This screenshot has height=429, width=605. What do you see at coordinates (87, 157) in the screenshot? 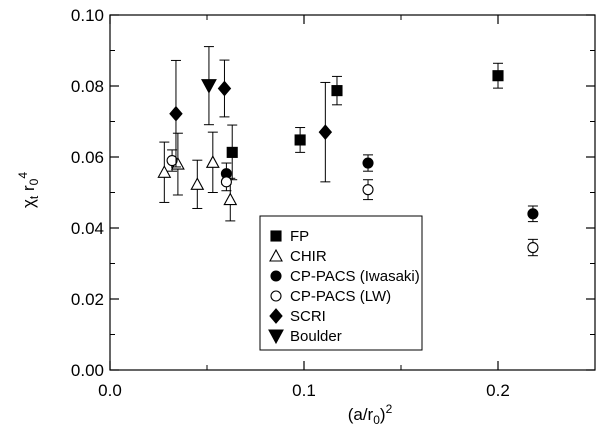
I see `y-tick-label: 0.06` at bounding box center [87, 157].